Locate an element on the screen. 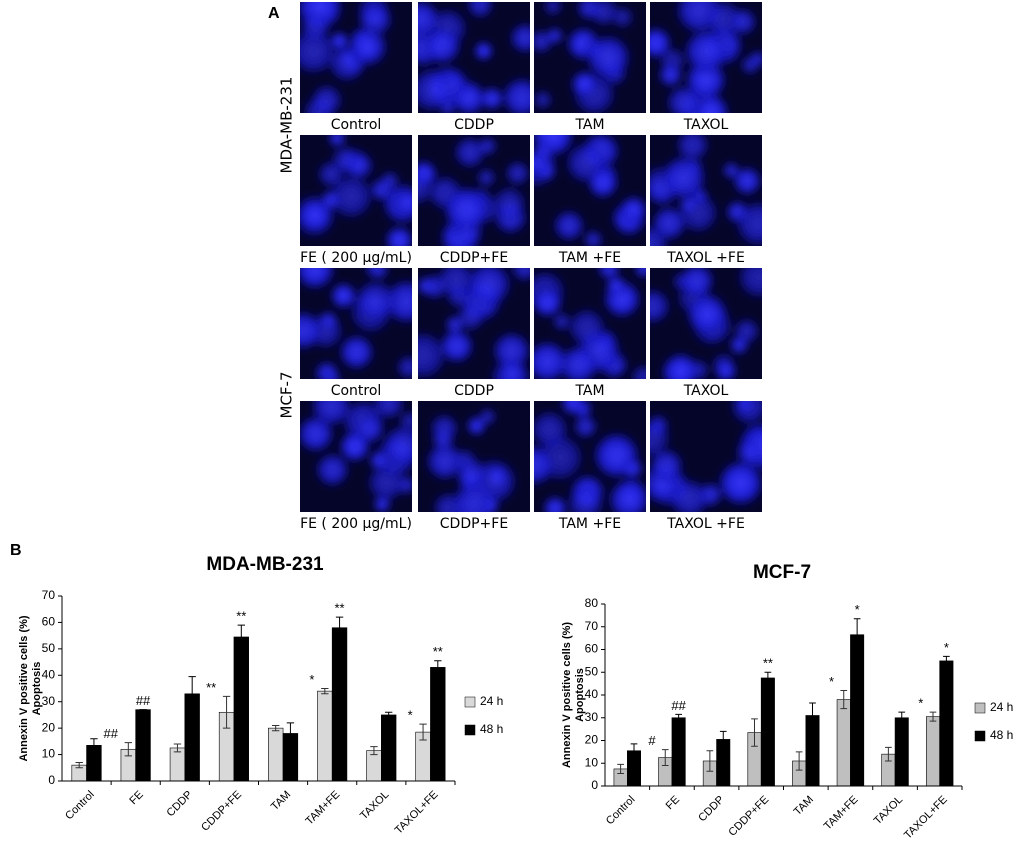 The height and width of the screenshot is (846, 1024). panel-label: B is located at coordinates (16, 550).